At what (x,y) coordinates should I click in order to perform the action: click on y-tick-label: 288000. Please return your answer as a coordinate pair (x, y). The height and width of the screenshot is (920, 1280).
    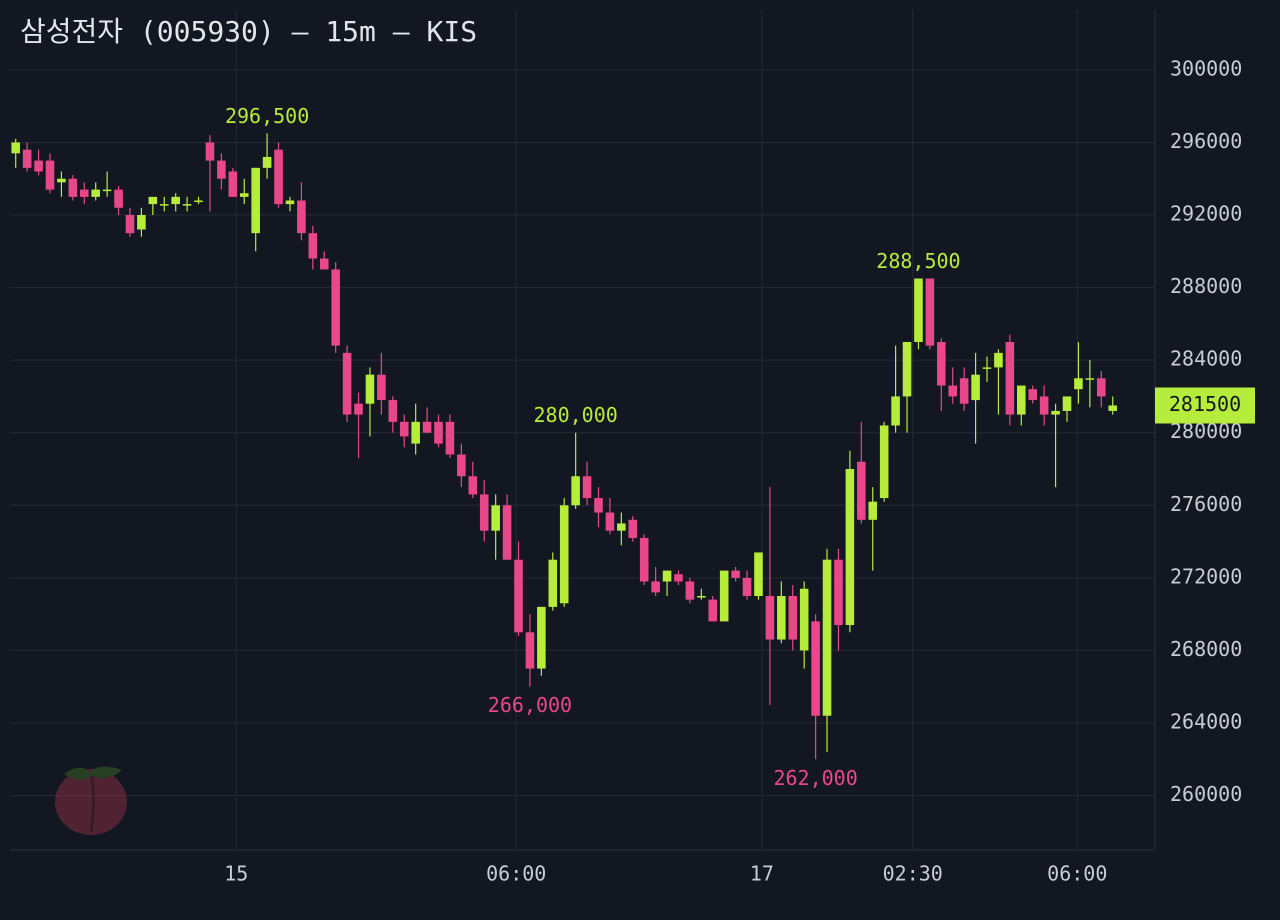
    Looking at the image, I should click on (1206, 286).